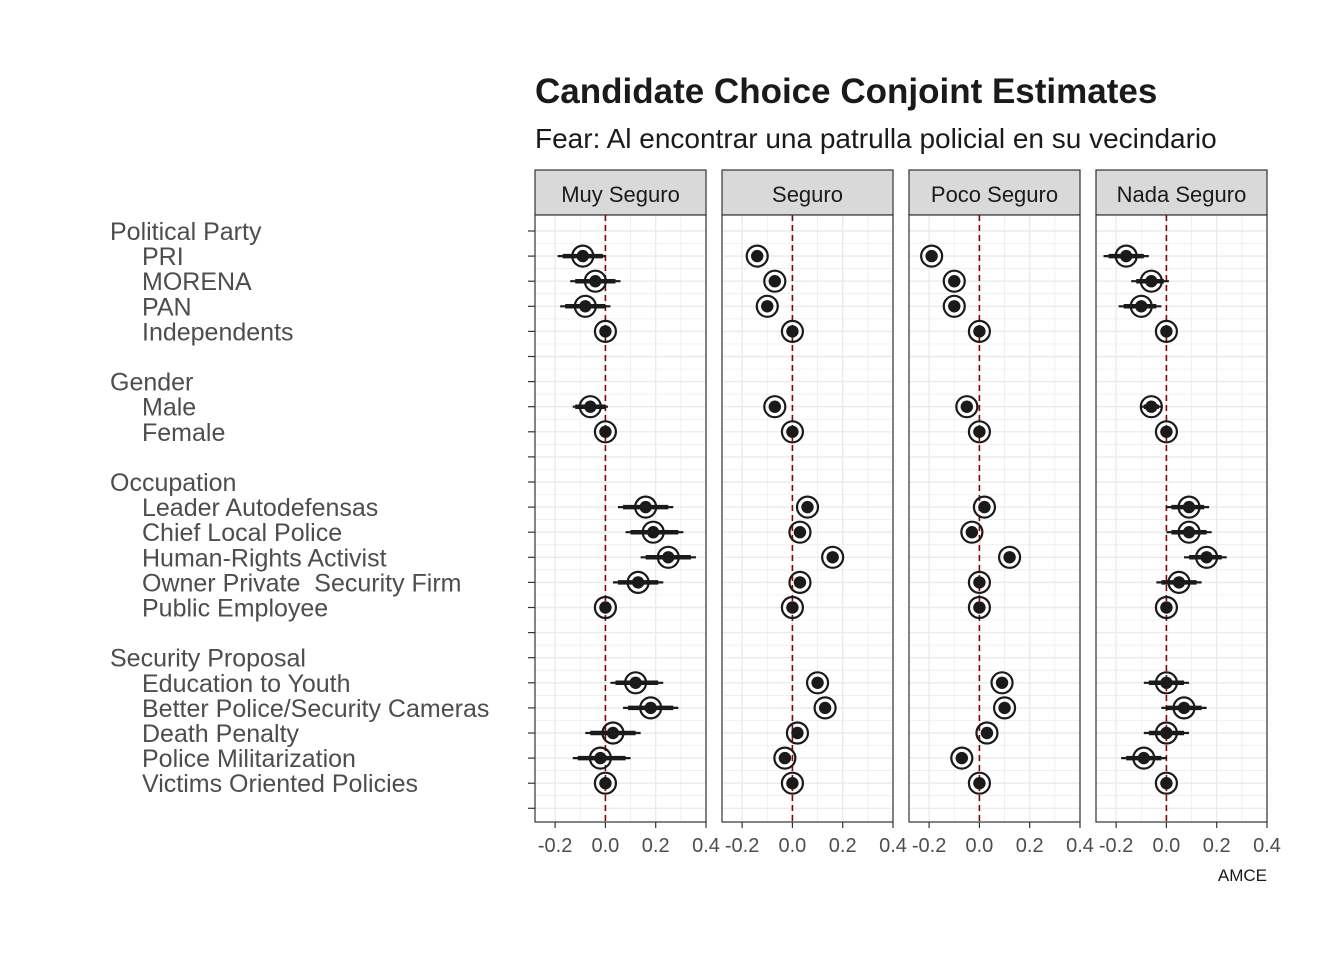 This screenshot has width=1344, height=960. I want to click on attribute-header: Political Party, so click(186, 232).